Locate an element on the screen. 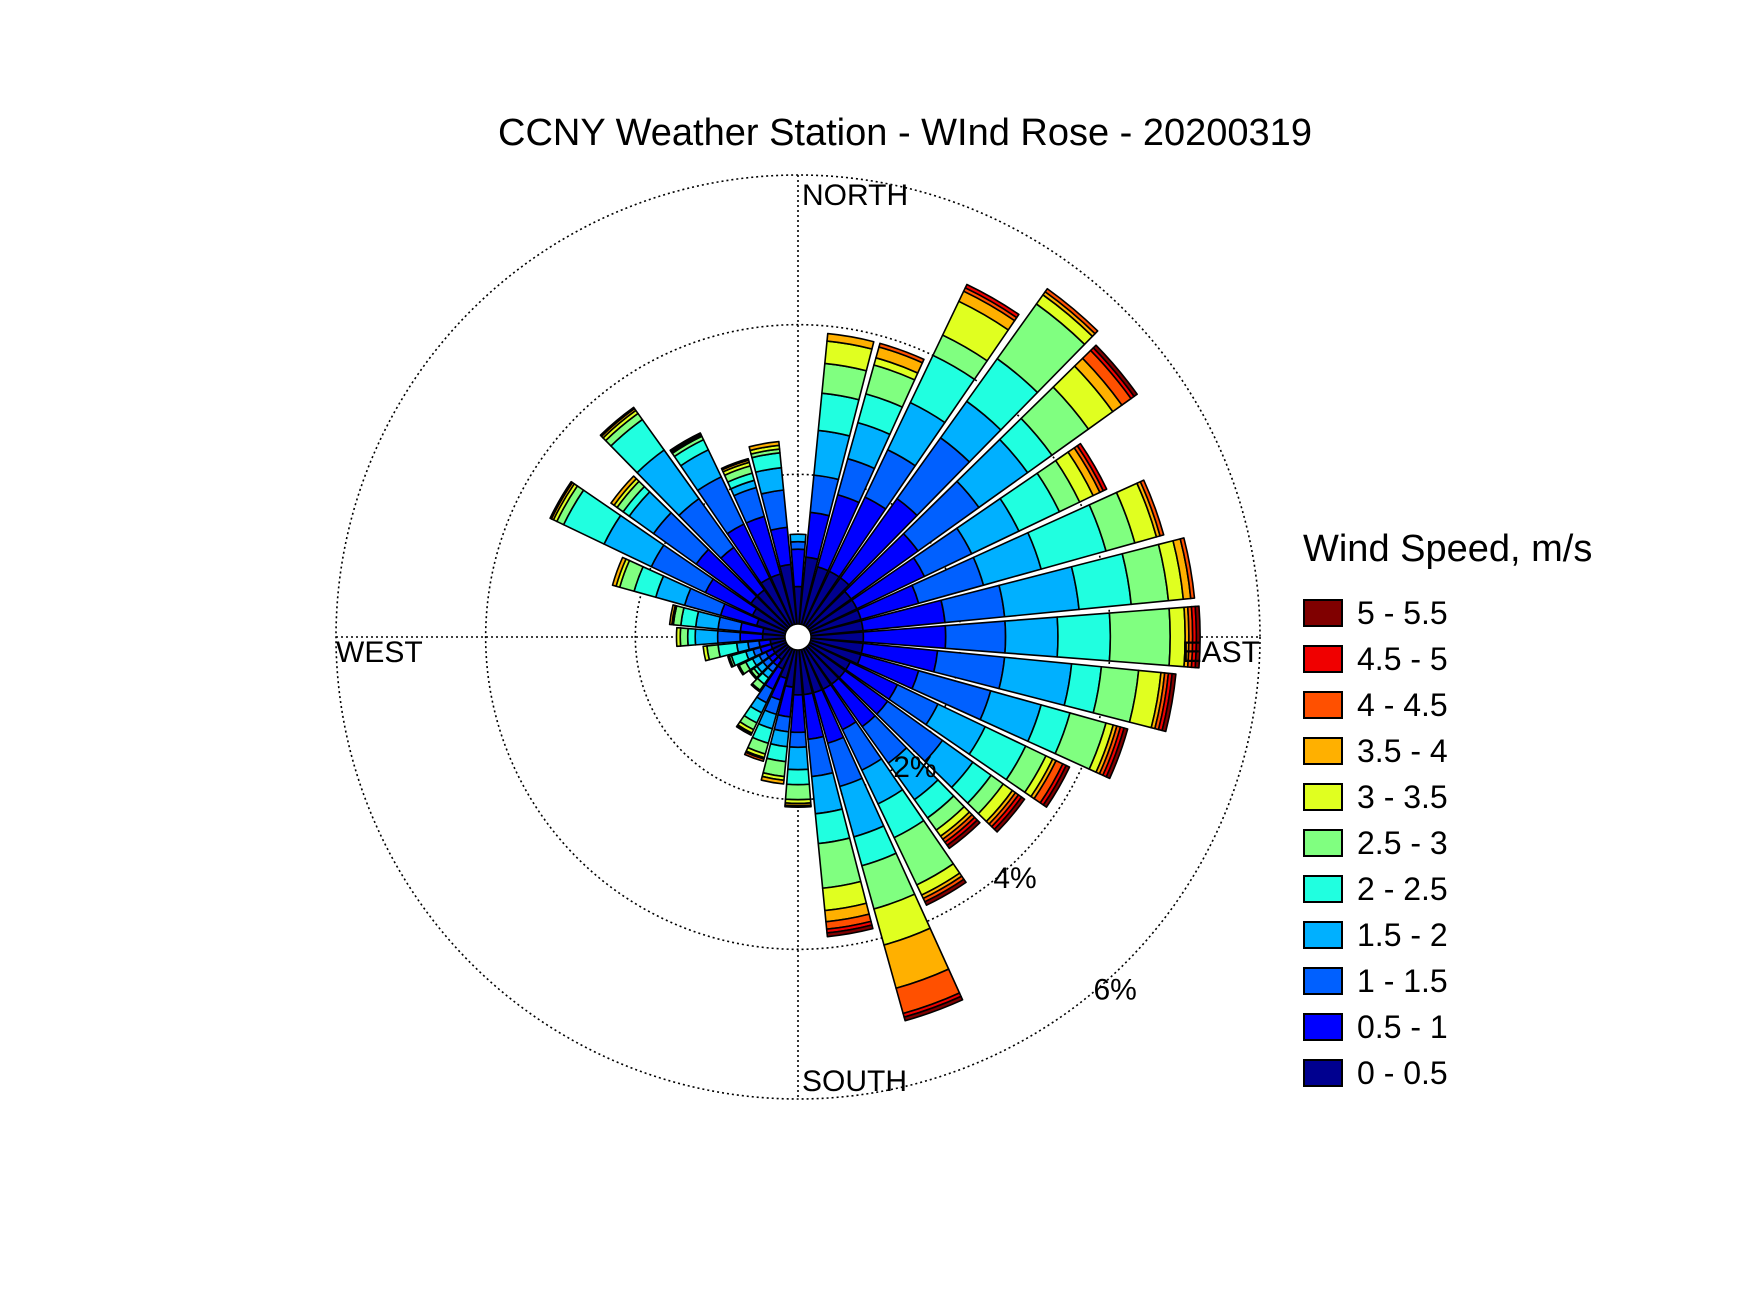 The width and height of the screenshot is (1750, 1313). bar-dir70-bin8 is located at coordinates (1152, 508).